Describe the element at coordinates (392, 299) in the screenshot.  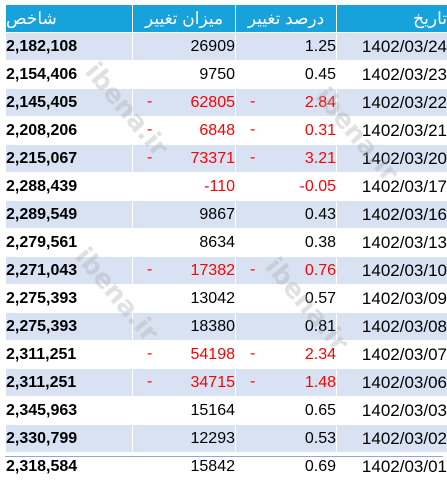
I see `date-cell: 1402/03/09` at that location.